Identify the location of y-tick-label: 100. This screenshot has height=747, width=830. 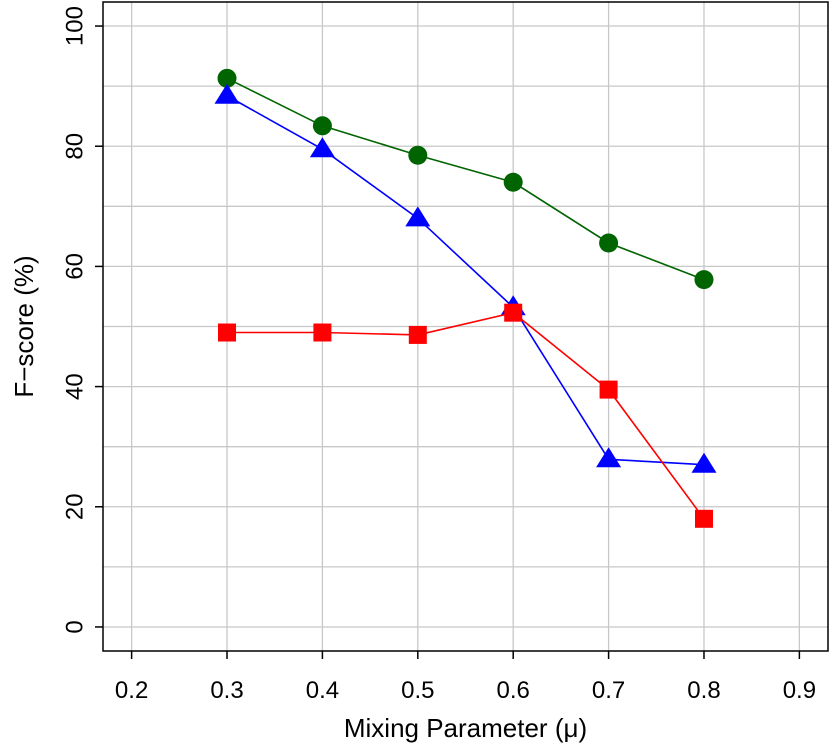
(75, 26).